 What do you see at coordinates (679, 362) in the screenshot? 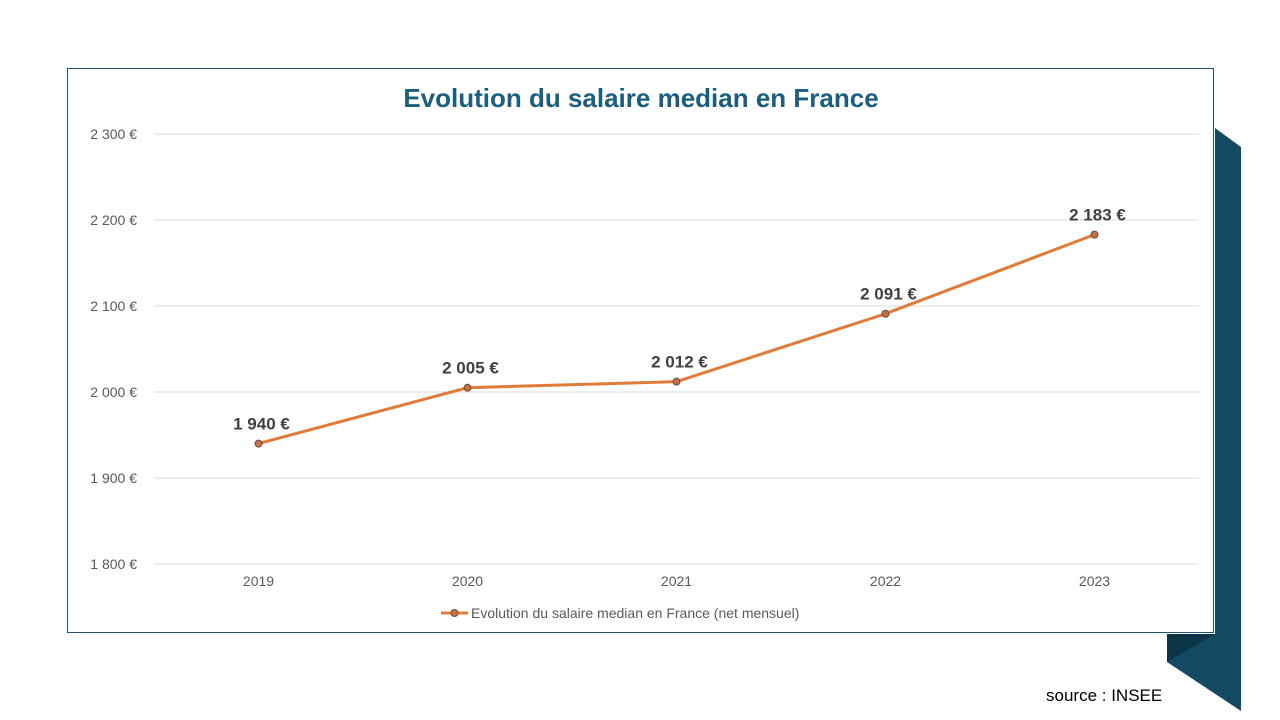
I see `data-label: 2 012 €` at bounding box center [679, 362].